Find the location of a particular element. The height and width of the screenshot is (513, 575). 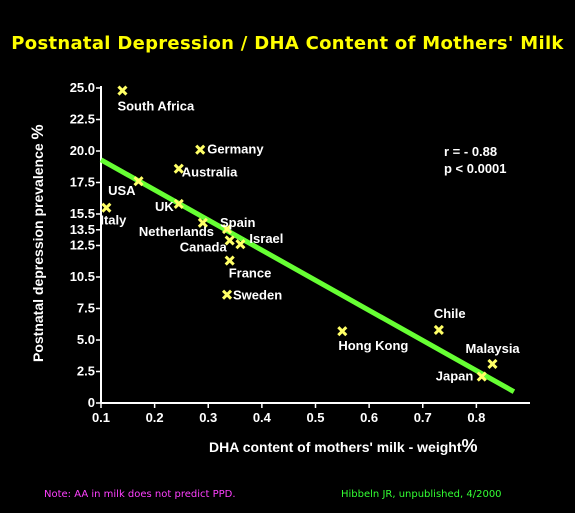

x-tick-label: 0.4 is located at coordinates (262, 417).